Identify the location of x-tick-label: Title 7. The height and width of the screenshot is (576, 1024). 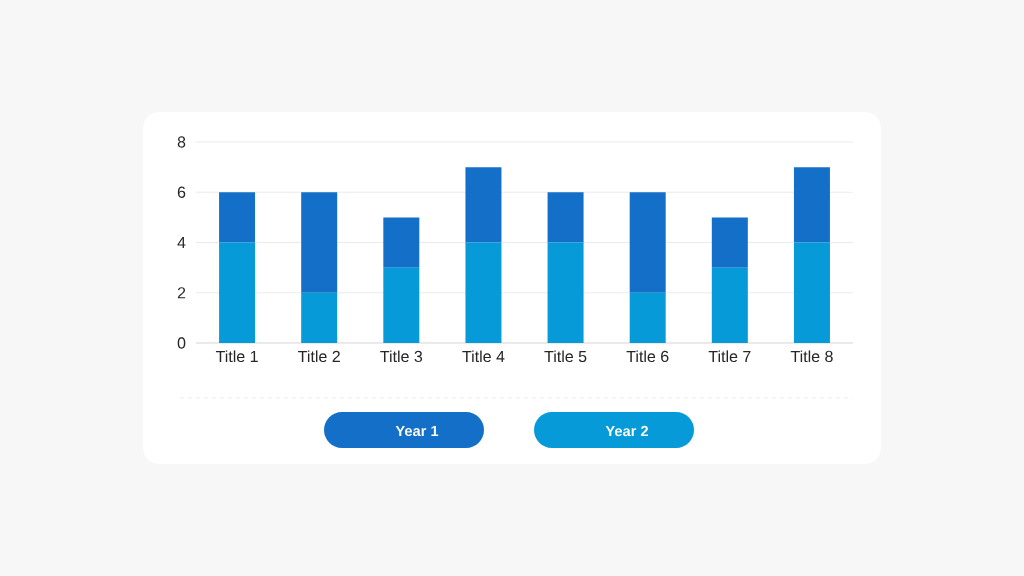
(729, 356).